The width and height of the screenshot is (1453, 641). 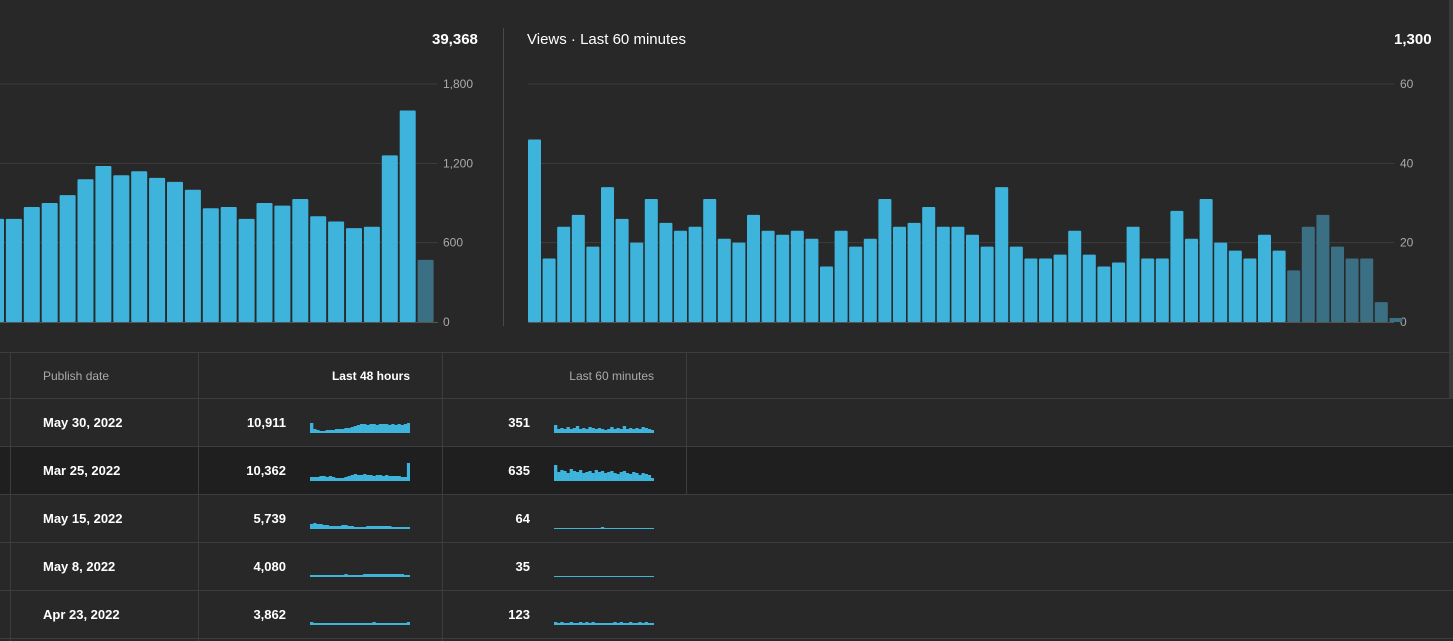 I want to click on table-row: Mar 25, 2022 10,362 635, so click(x=726, y=471).